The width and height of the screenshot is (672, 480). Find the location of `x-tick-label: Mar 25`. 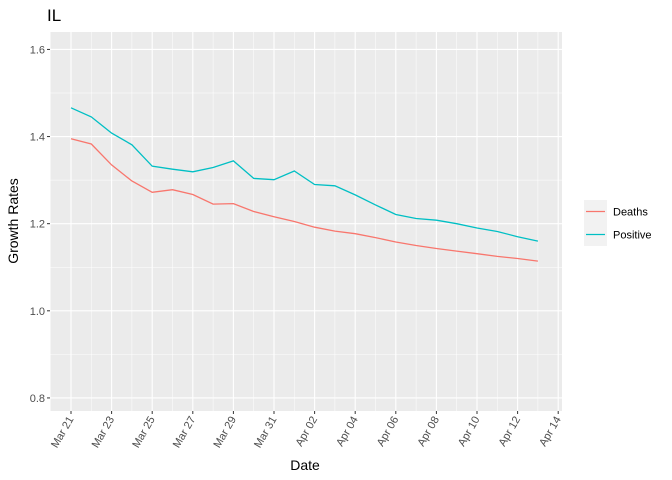

x-tick-label: Mar 25 is located at coordinates (144, 433).